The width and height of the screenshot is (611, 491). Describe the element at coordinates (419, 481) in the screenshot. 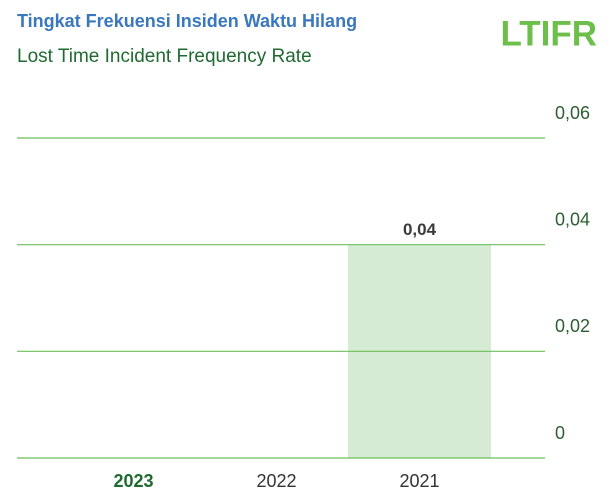

I see `x-tick-label: 2021` at that location.